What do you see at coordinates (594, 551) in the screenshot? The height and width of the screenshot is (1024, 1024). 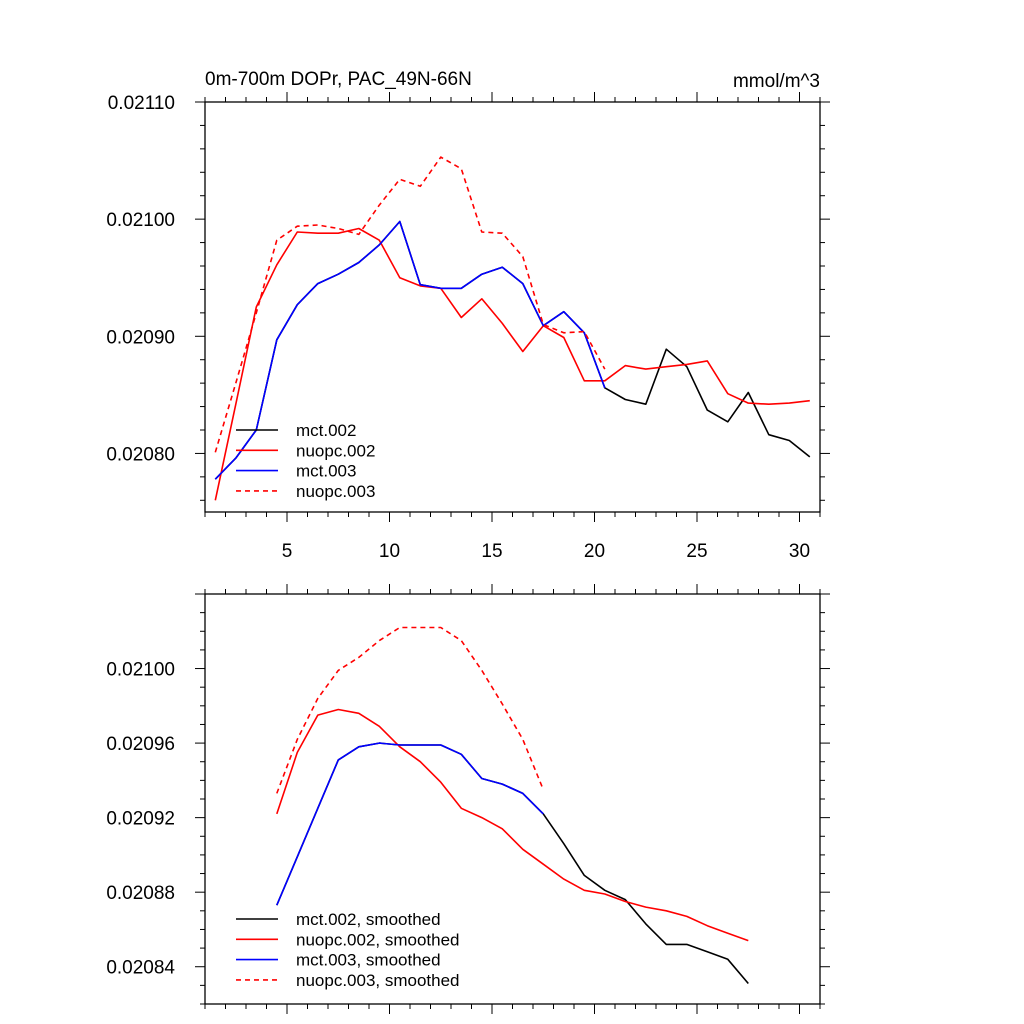 I see `x-tick-label: 20` at bounding box center [594, 551].